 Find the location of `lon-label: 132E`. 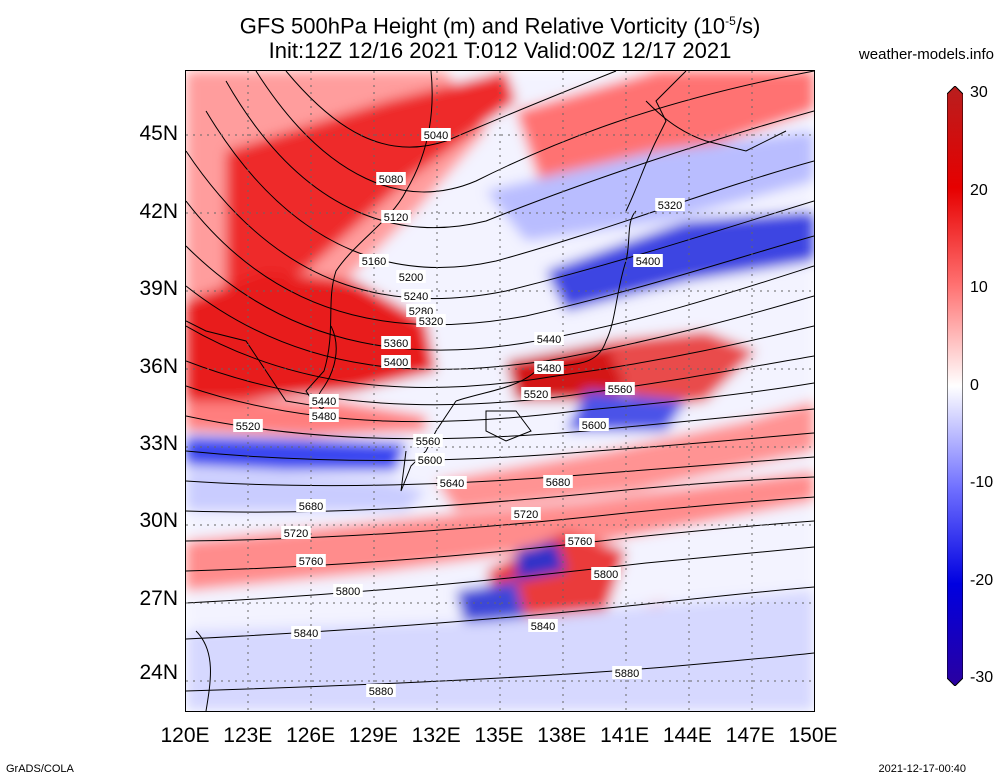

lon-label: 132E is located at coordinates (436, 735).